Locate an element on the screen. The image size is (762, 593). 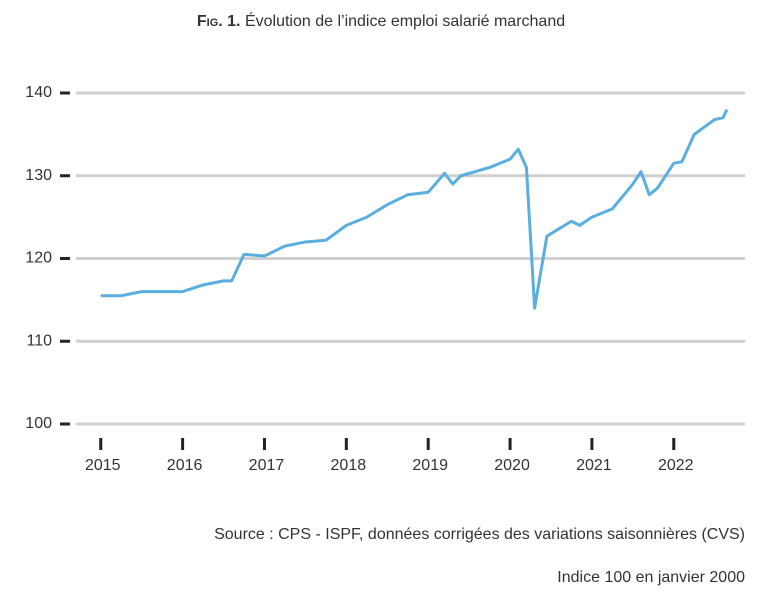
y-tick-label: 110 is located at coordinates (39, 340).